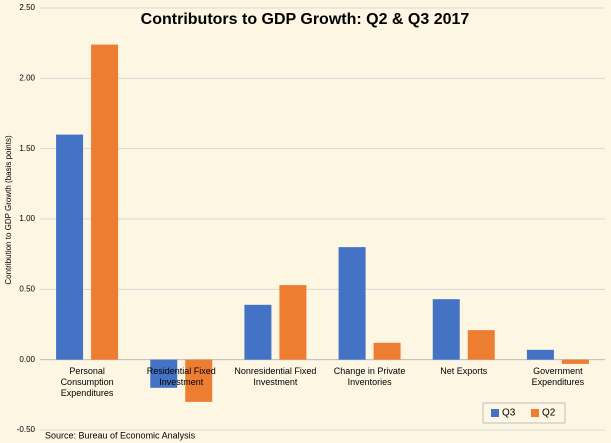  What do you see at coordinates (27, 7) in the screenshot?
I see `y-tick-label: 2.50` at bounding box center [27, 7].